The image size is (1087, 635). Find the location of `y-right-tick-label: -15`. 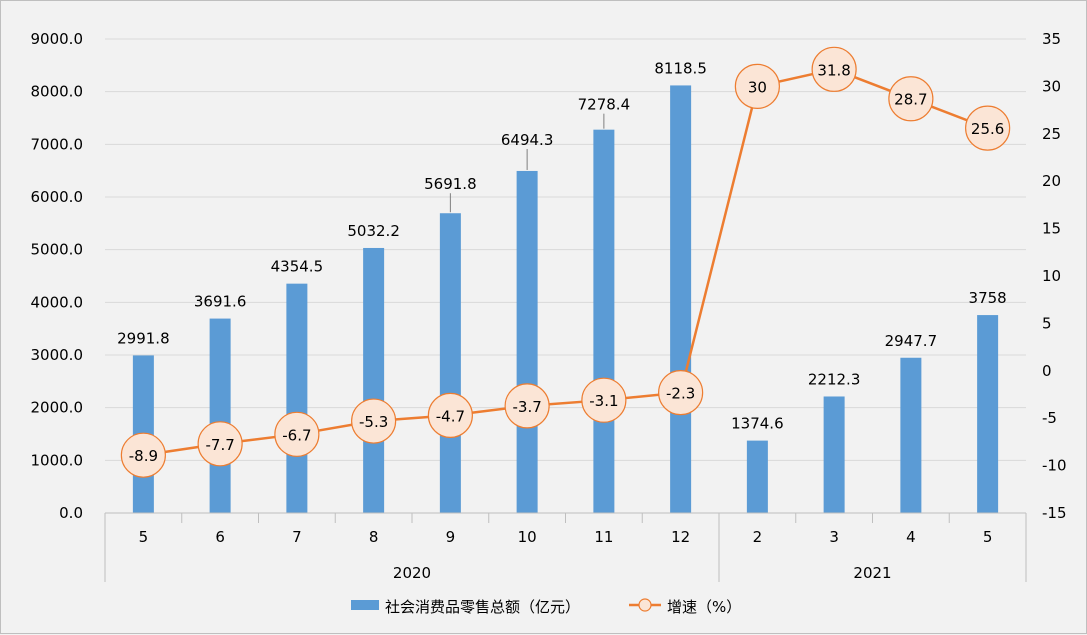

y-right-tick-label: -15 is located at coordinates (1054, 513).